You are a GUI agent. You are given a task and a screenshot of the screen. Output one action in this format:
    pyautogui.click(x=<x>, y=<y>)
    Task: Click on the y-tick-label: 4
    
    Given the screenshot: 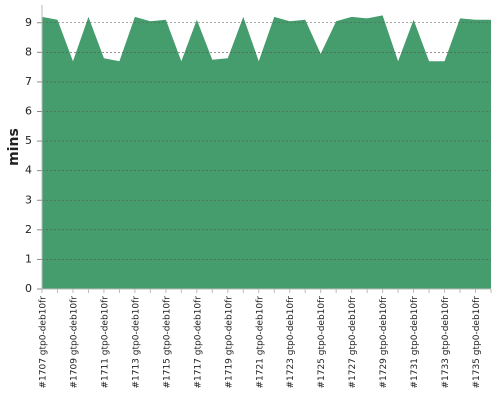 What is the action you would take?
    pyautogui.click(x=28, y=170)
    